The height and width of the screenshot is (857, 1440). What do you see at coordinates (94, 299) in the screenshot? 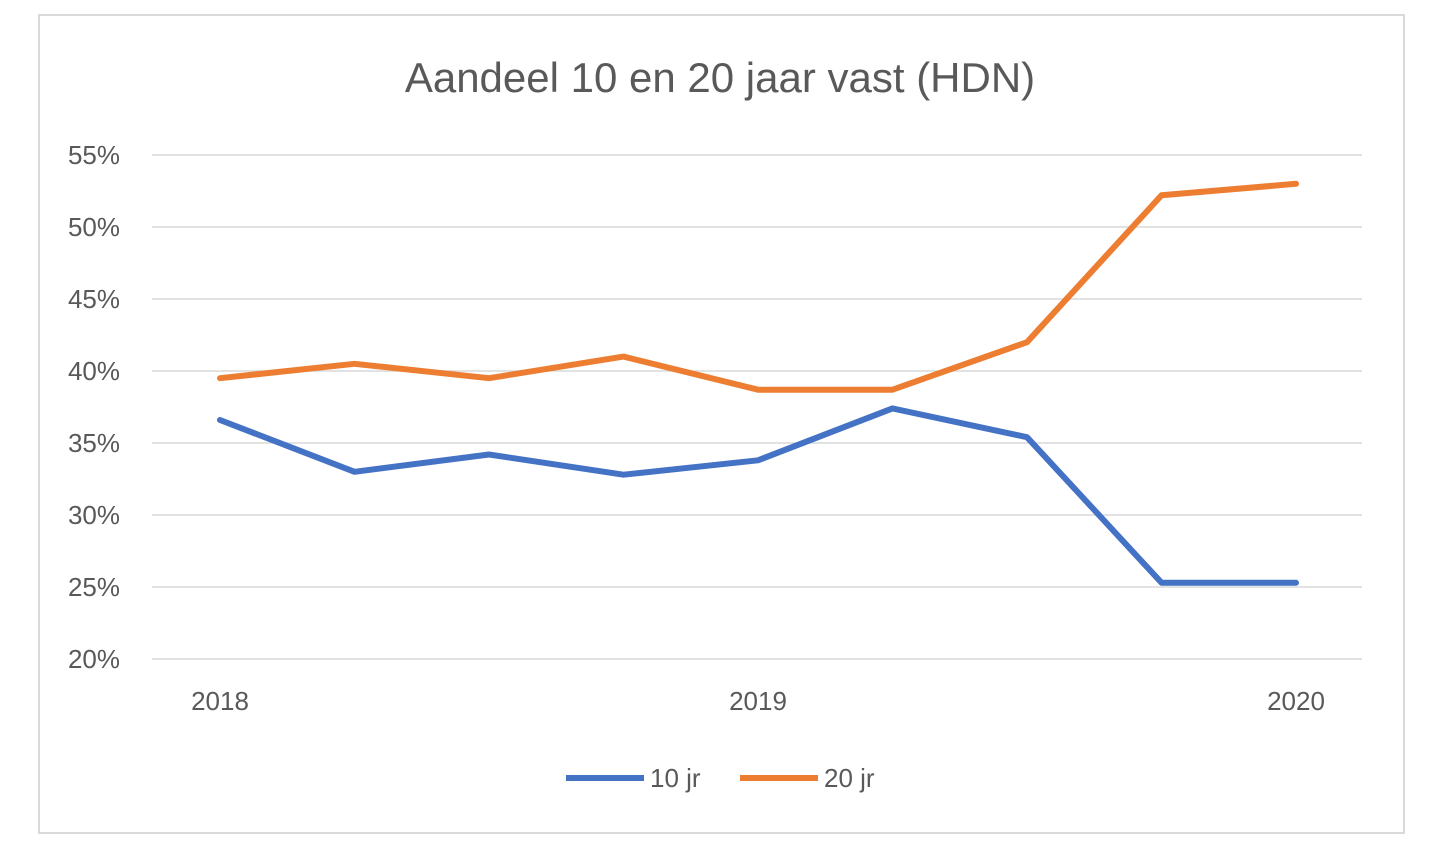
I see `y-tick-label: 45%` at bounding box center [94, 299].